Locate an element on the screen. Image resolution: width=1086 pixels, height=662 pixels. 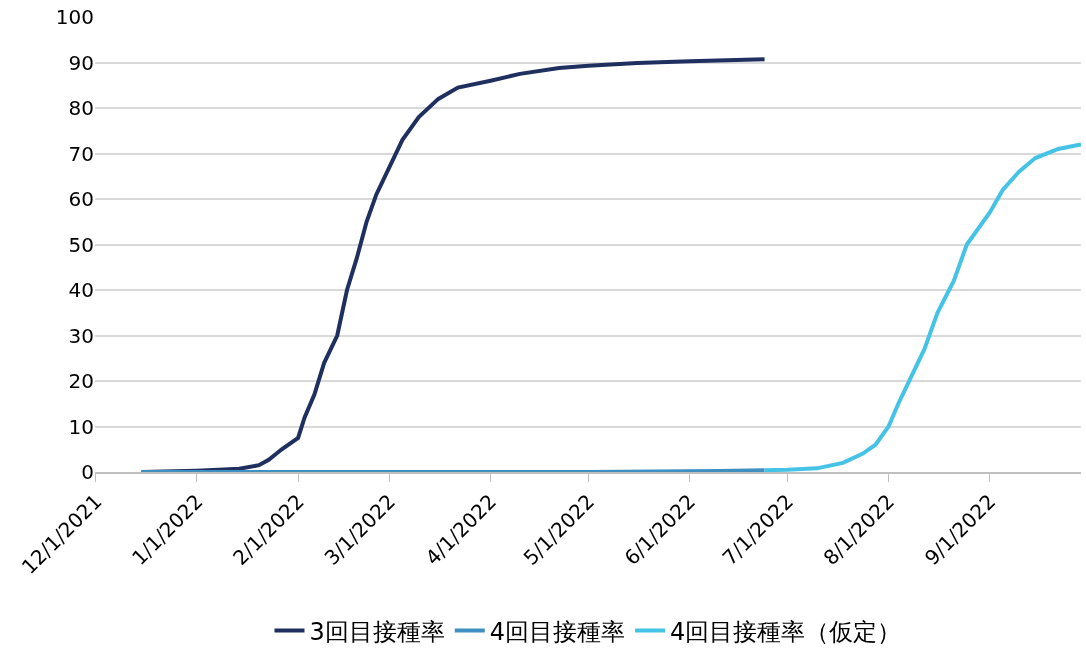
y-tick-label: 20 is located at coordinates (81, 381).